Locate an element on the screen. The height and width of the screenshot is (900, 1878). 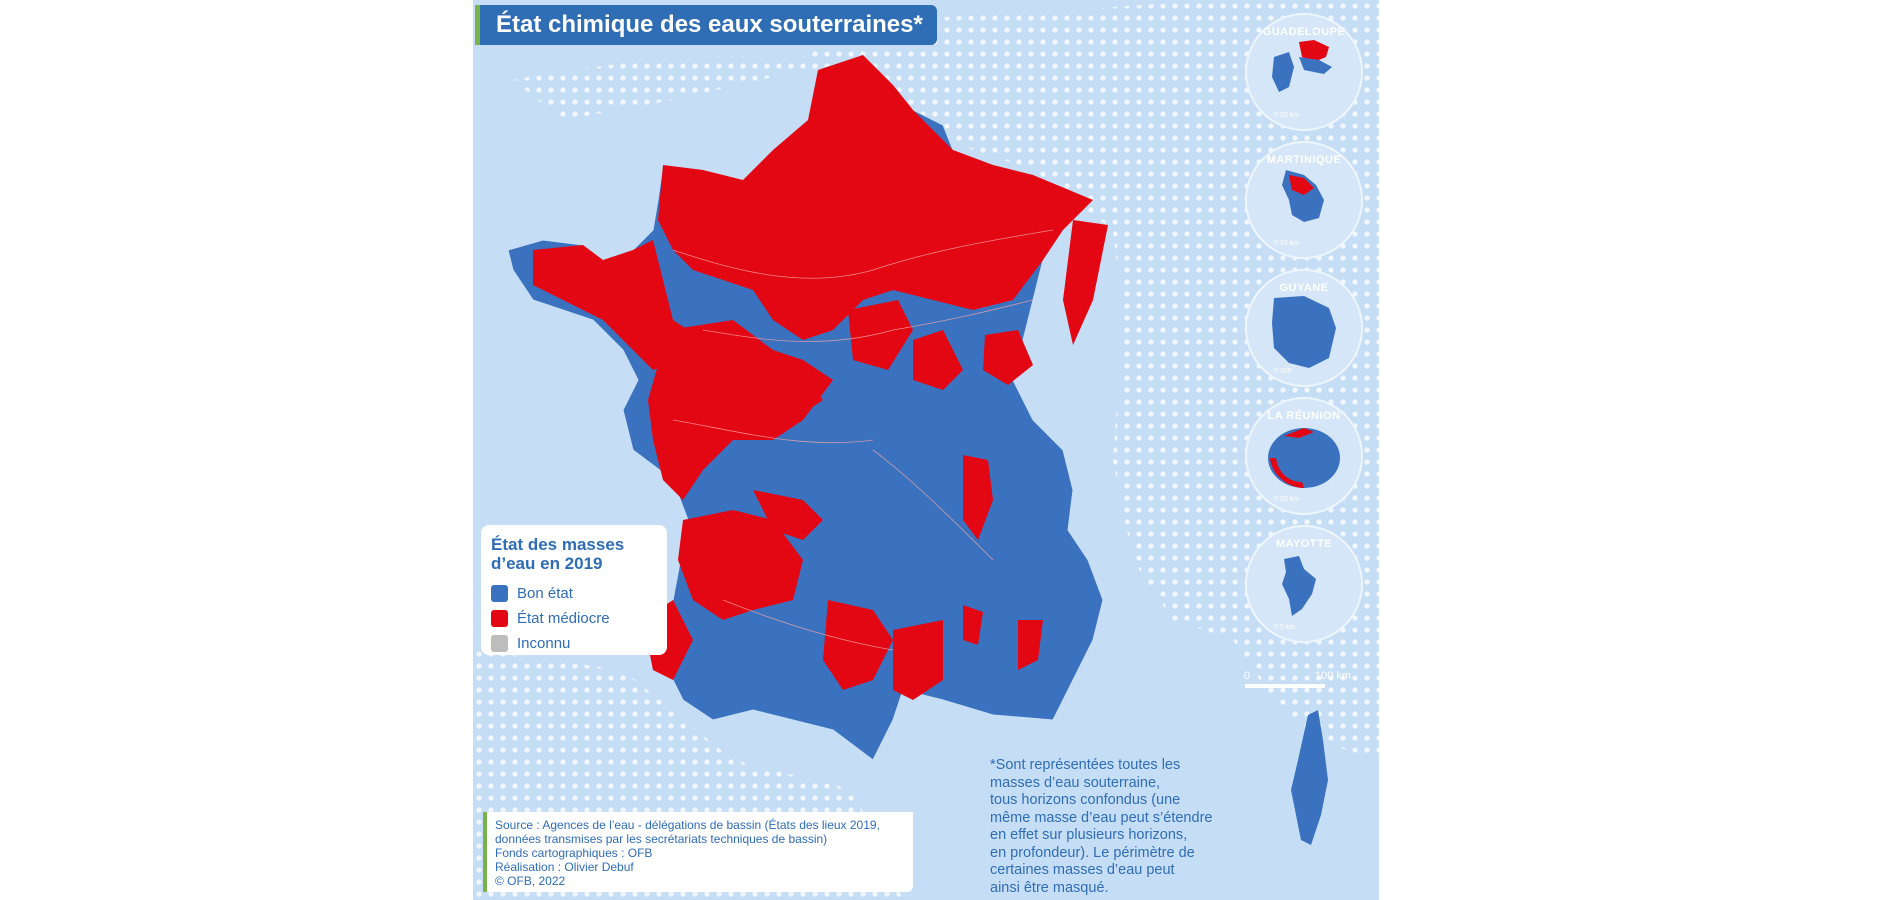
legend-item-poor: État médiocre is located at coordinates (574, 618).